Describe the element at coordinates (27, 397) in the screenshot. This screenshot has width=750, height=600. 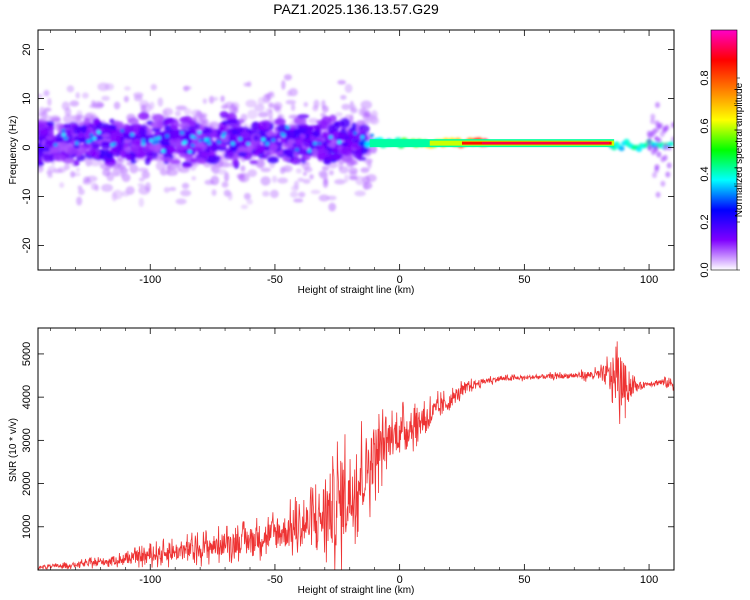
I see `y-tick-label: 4000` at that location.